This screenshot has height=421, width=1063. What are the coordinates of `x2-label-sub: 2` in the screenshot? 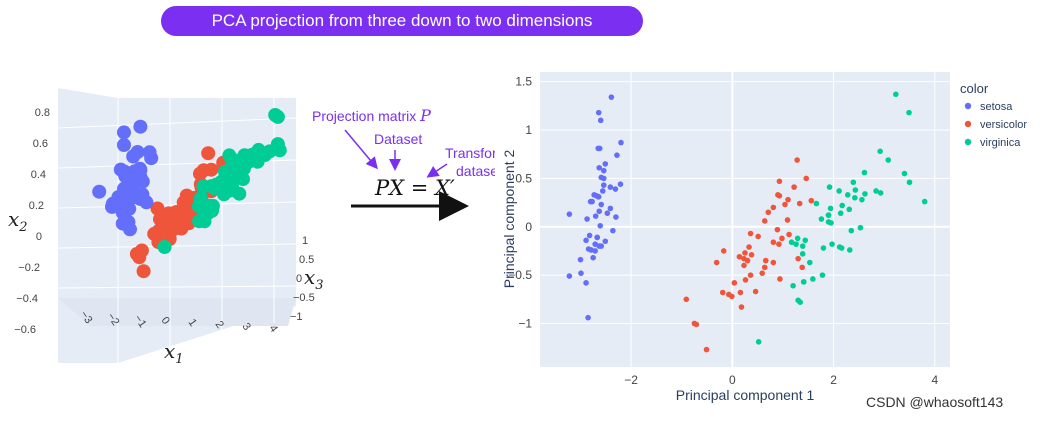 It's located at (22, 227).